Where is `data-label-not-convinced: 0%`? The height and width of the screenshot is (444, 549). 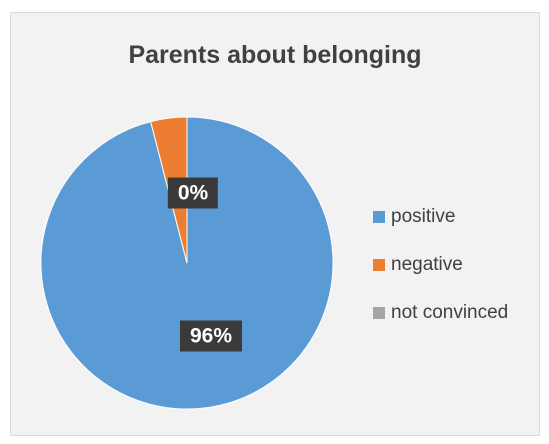
data-label-not-convinced: 0% is located at coordinates (193, 193).